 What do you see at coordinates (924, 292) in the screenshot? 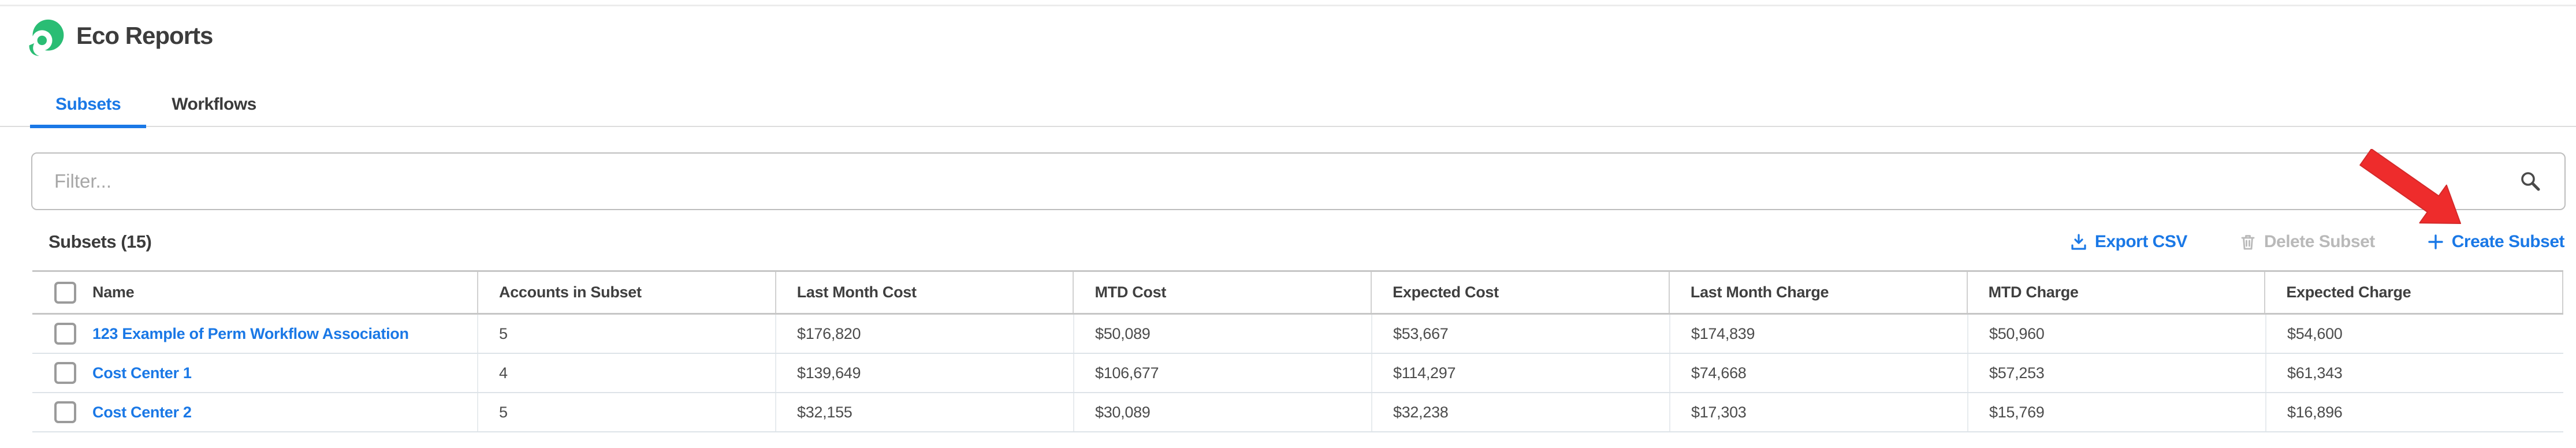
I see `column-header-last-month-cost: Last Month Cost` at bounding box center [924, 292].